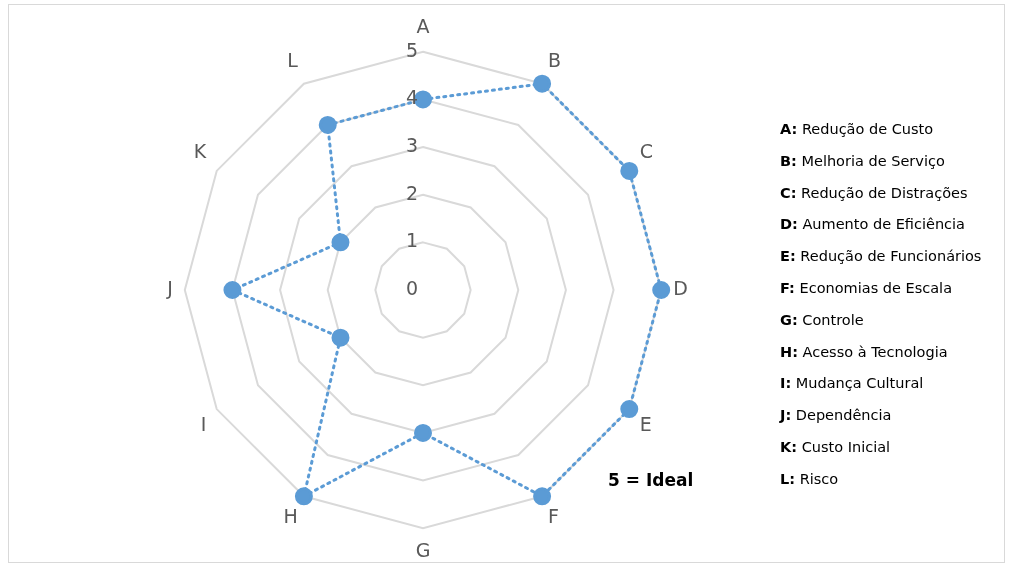 The height and width of the screenshot is (565, 1011). I want to click on text: I: Mudança Cultural, so click(852, 384).